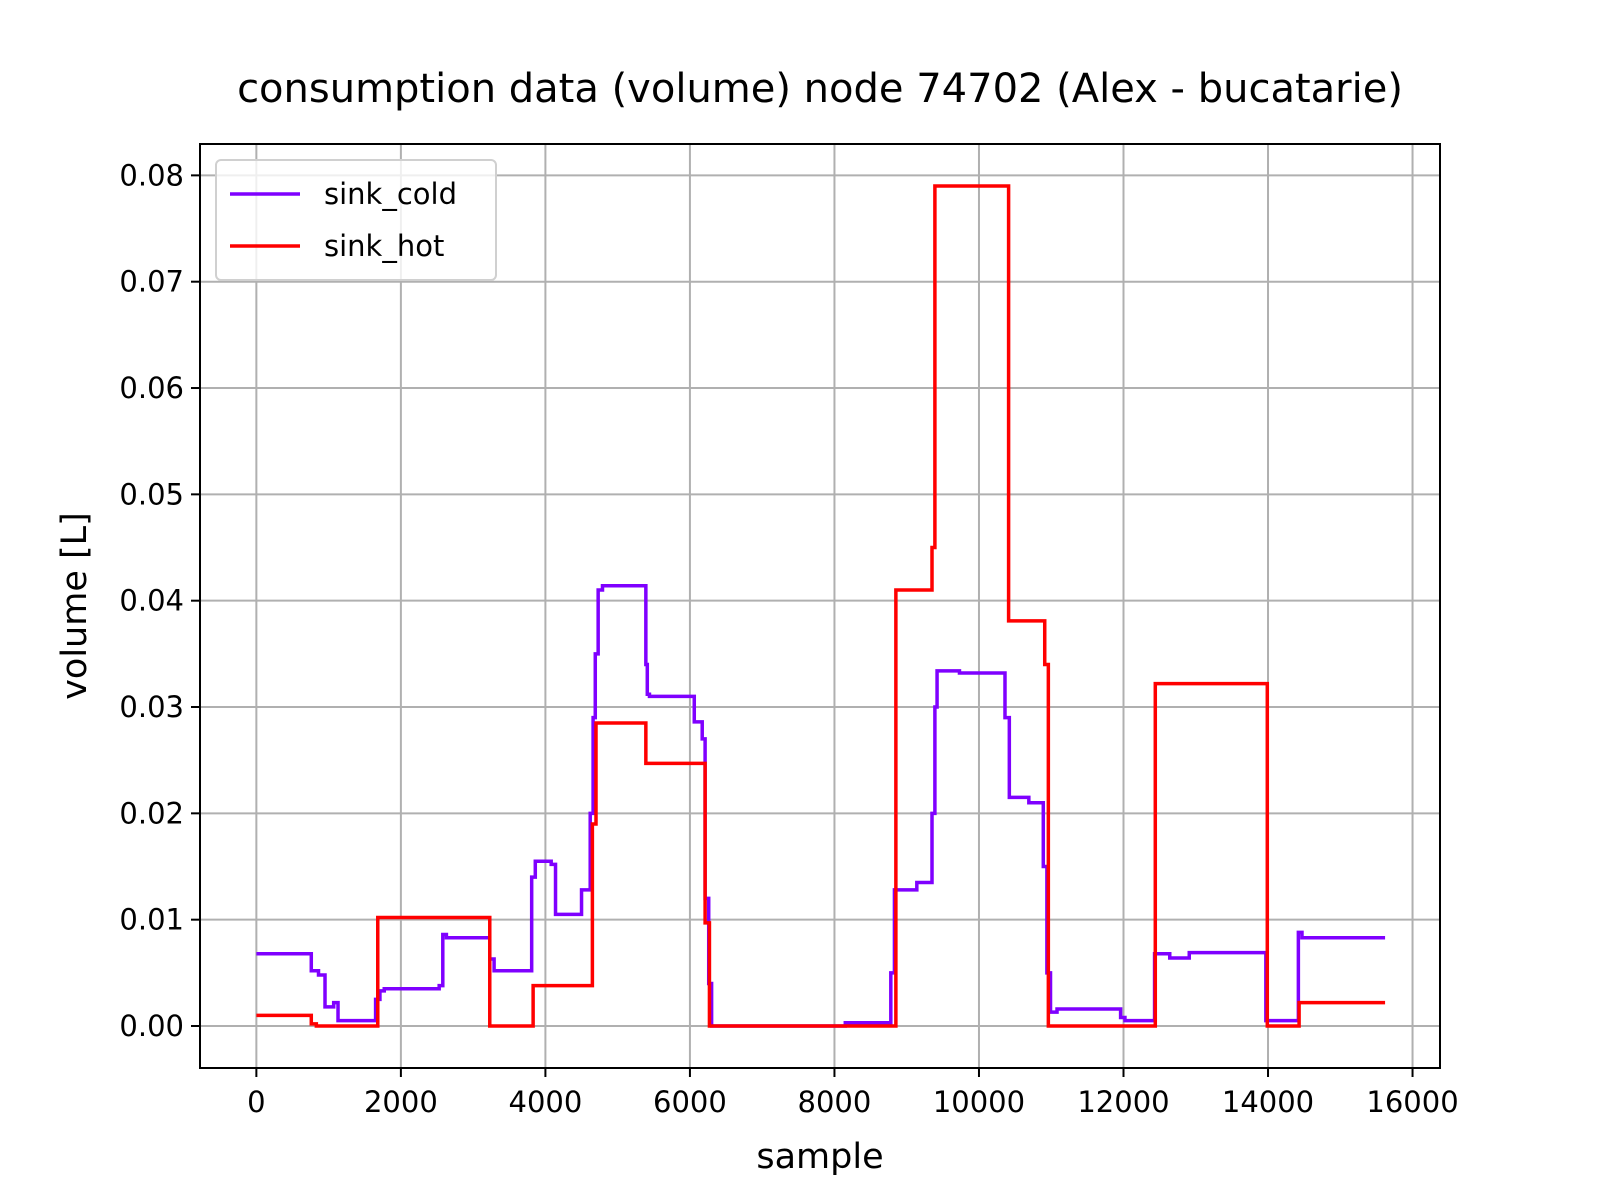 Image resolution: width=1600 pixels, height=1200 pixels. Describe the element at coordinates (819, 1157) in the screenshot. I see `x-axis-label: sample` at that location.